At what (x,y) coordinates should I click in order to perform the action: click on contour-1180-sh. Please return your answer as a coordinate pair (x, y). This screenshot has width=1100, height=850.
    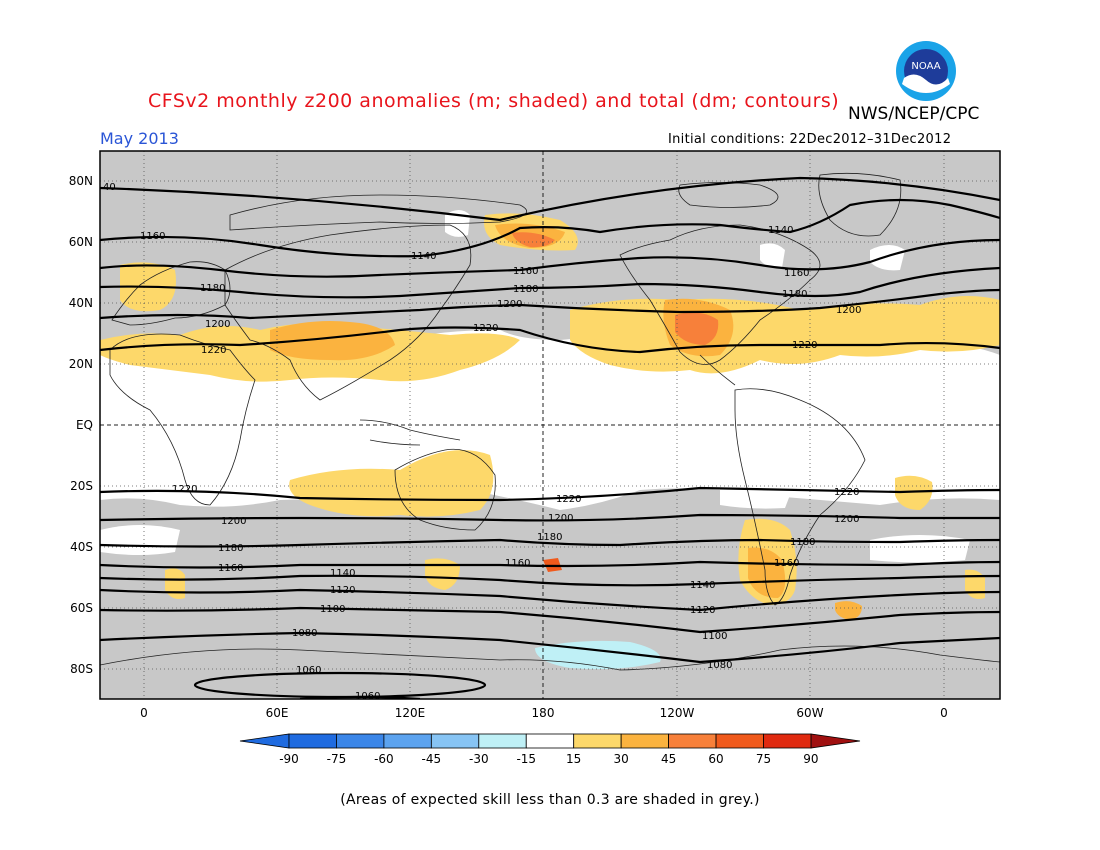
    Looking at the image, I should click on (550, 543).